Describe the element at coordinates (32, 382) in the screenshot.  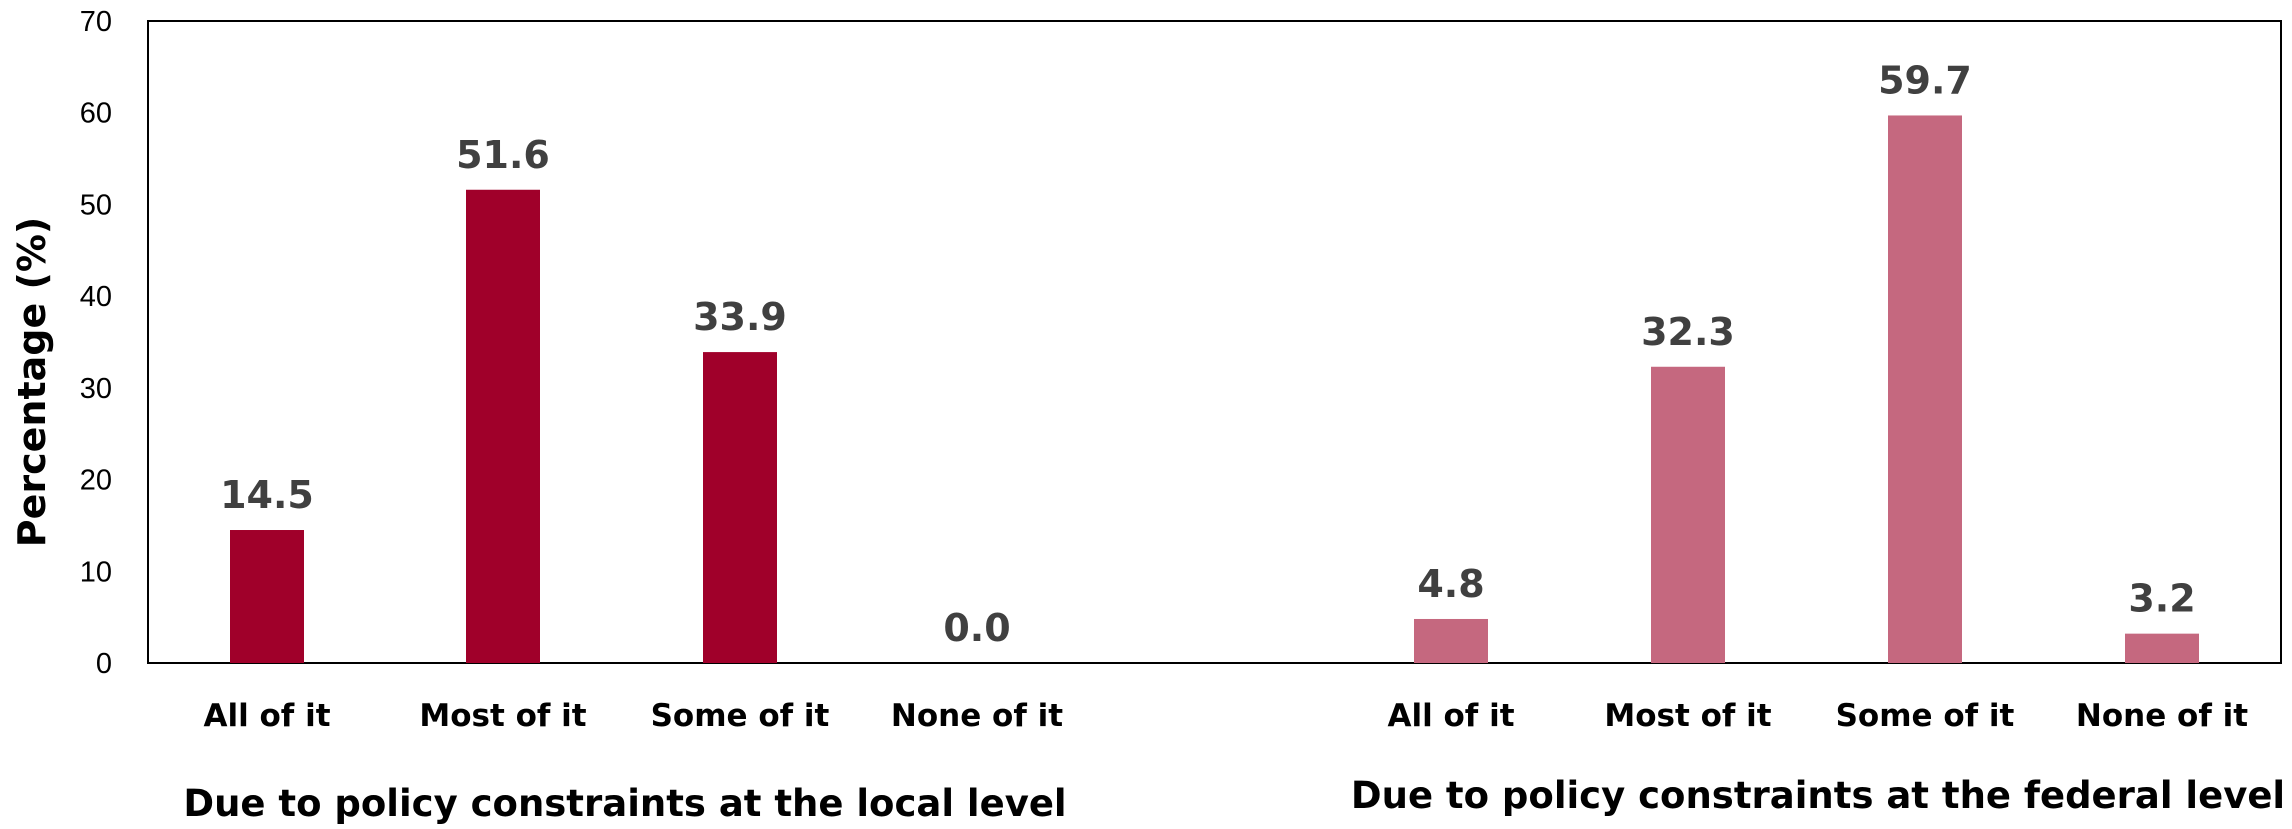
I see `y-axis-title: Percentage (%)` at that location.